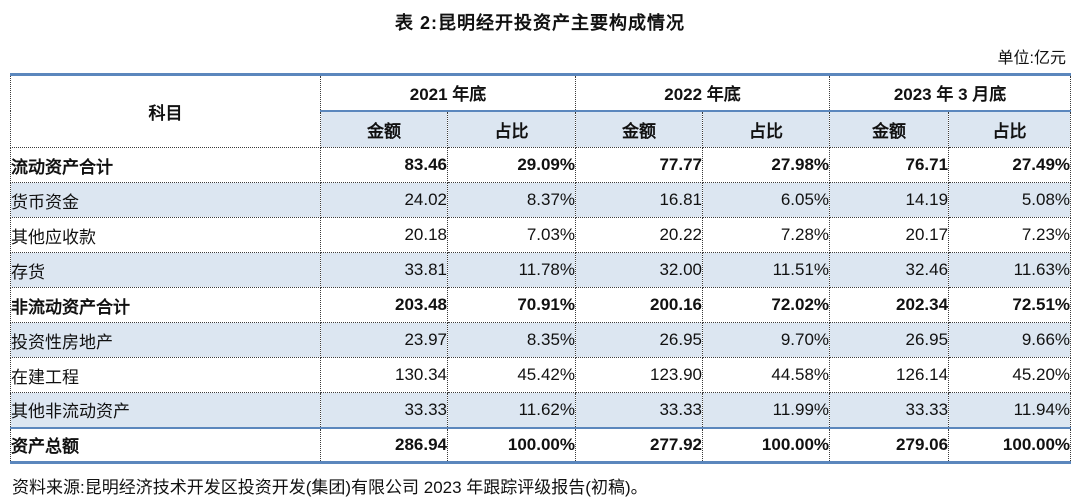 The width and height of the screenshot is (1080, 497). What do you see at coordinates (511, 129) in the screenshot?
I see `ratio-header-2021: 占比` at bounding box center [511, 129].